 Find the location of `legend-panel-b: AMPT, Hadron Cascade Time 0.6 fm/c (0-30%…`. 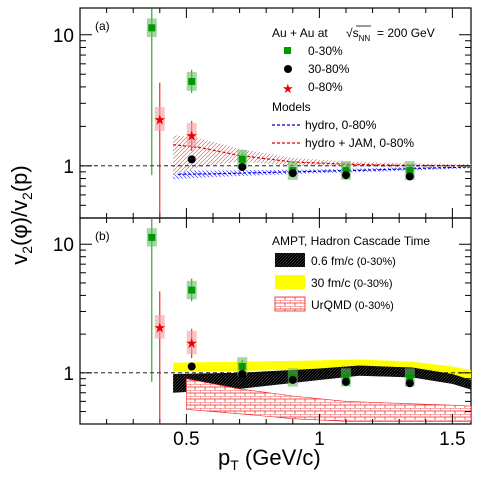

legend-panel-b: AMPT, Hadron Cascade Time 0.6 fm/c (0-30%… is located at coordinates (351, 273).